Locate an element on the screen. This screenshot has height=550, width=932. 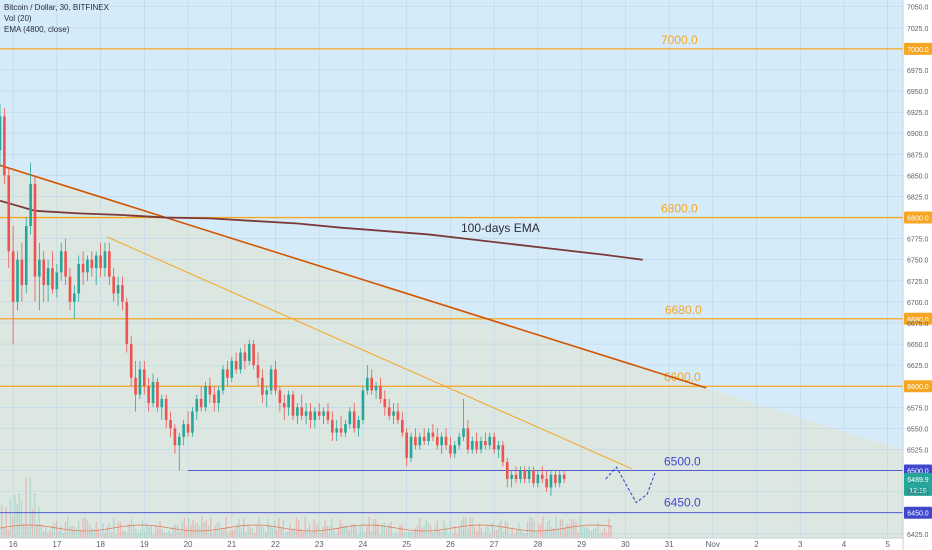
price-tick-label: 6575.0 is located at coordinates (918, 408).